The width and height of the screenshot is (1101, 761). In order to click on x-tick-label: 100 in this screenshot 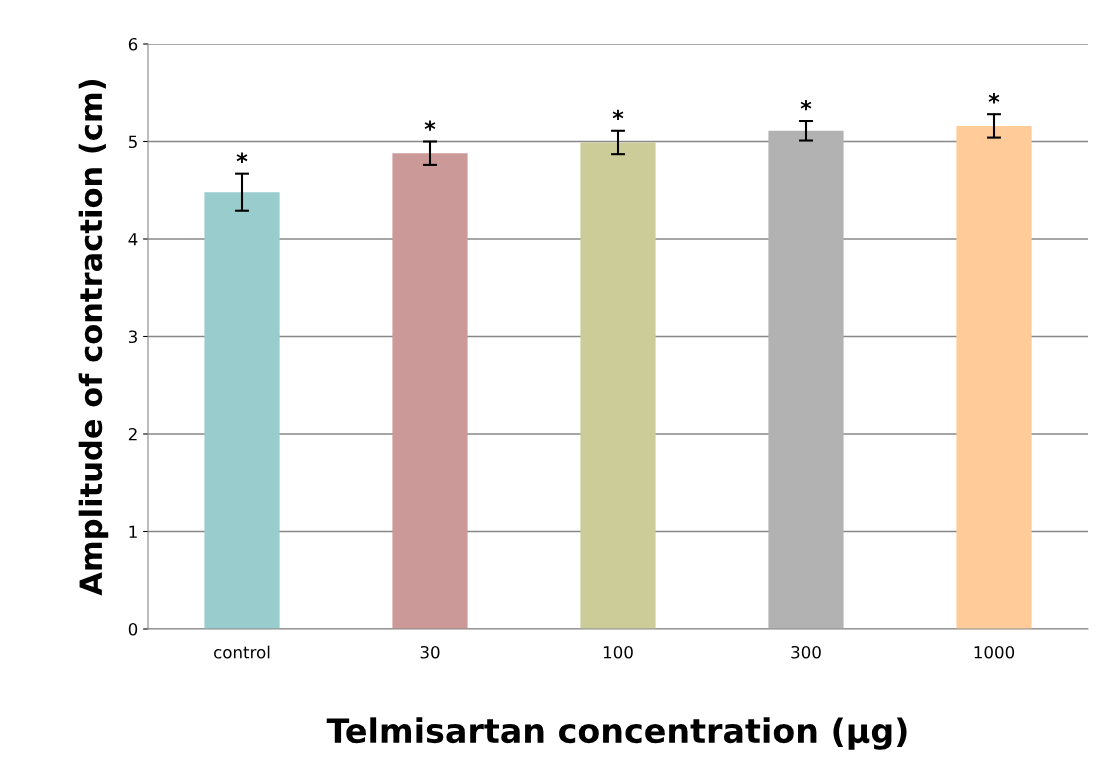, I will do `click(618, 652)`.